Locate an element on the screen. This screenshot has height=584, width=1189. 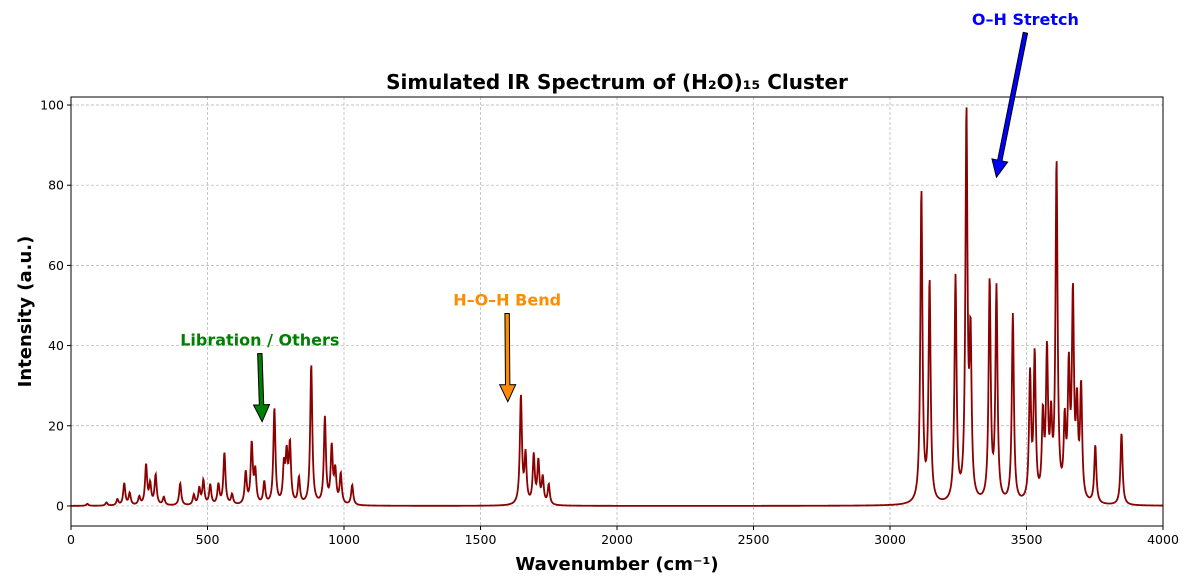
y-tick-label: 60 is located at coordinates (56, 265).